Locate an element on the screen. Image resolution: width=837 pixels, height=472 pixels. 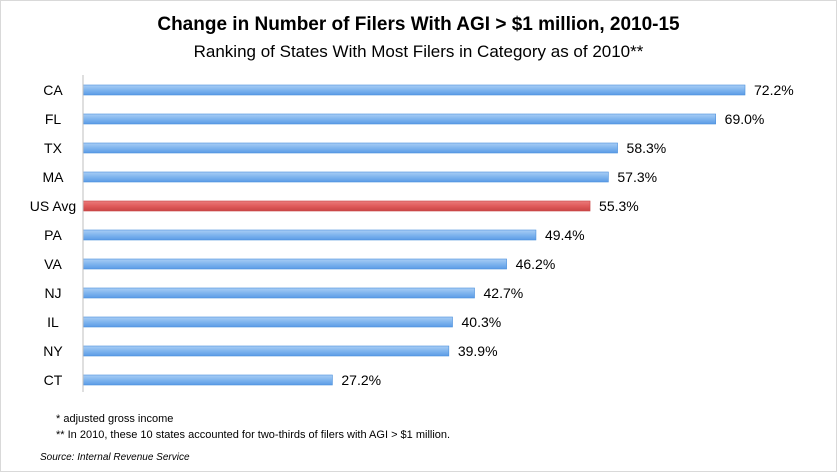
bar-il is located at coordinates (267, 322).